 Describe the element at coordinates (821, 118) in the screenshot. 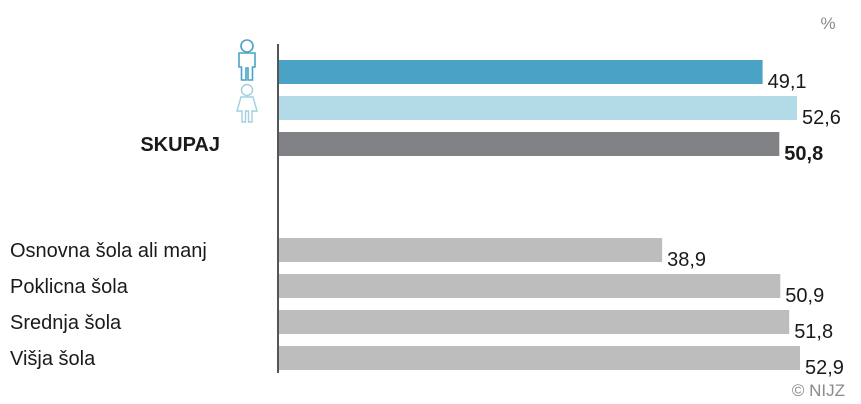

I see `value-label-1: 52,6` at that location.